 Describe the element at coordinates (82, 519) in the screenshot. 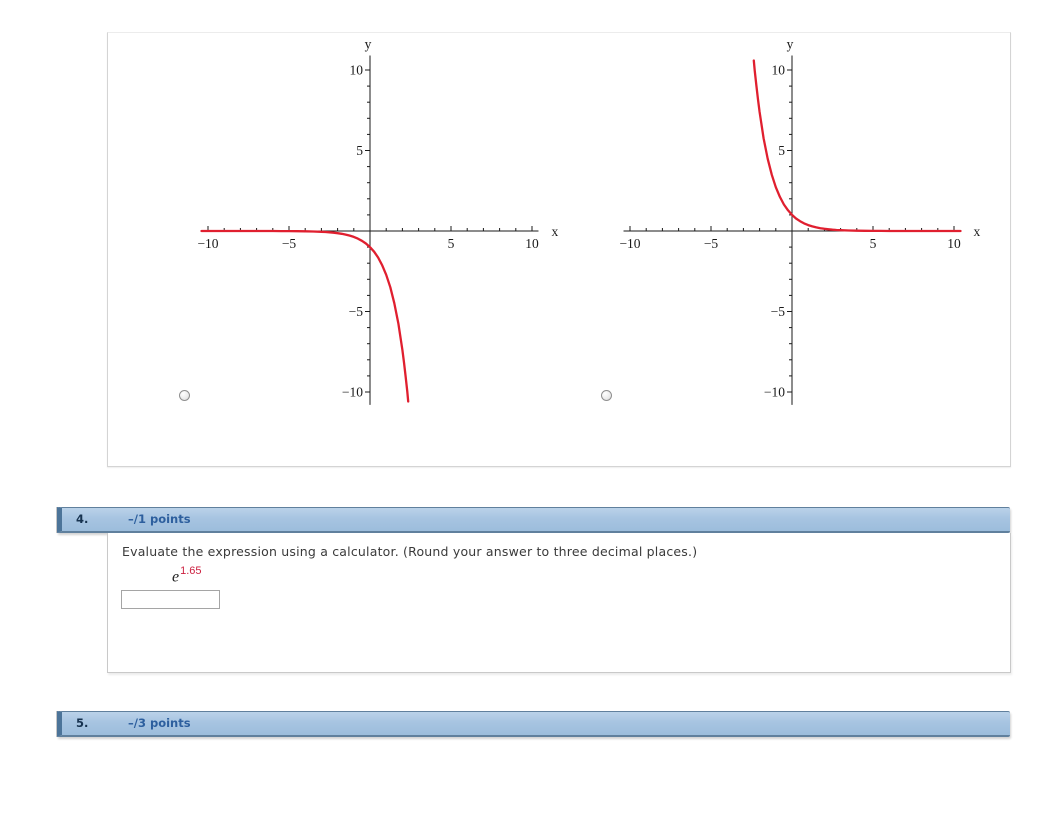

I see `question-number: 4.` at that location.